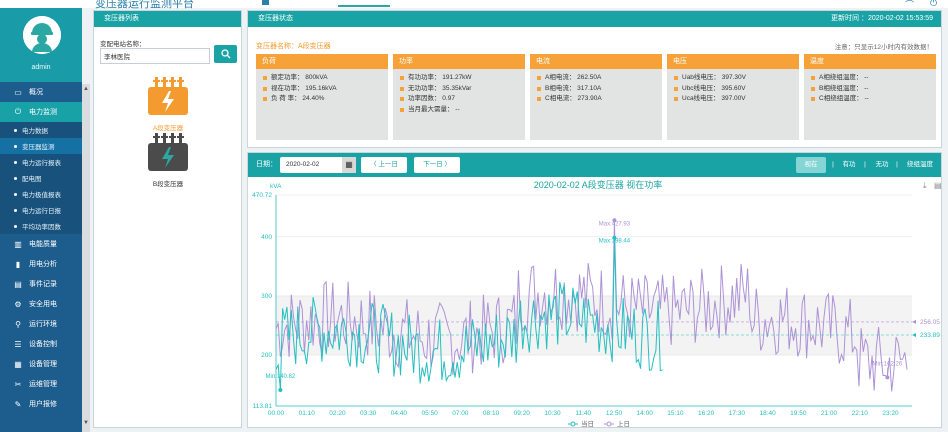  What do you see at coordinates (303, 164) in the screenshot?
I see `date-value: 2020-02-02` at bounding box center [303, 164].